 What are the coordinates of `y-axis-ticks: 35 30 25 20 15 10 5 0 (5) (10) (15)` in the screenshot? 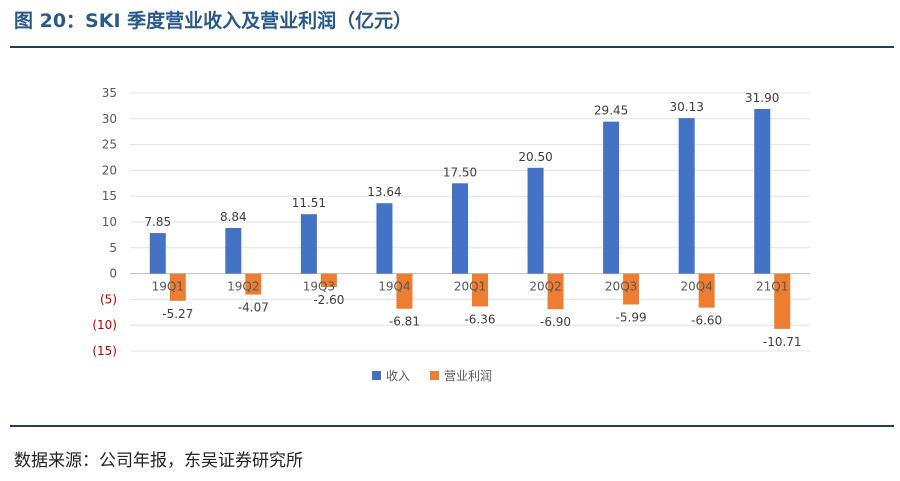 It's located at (104, 222).